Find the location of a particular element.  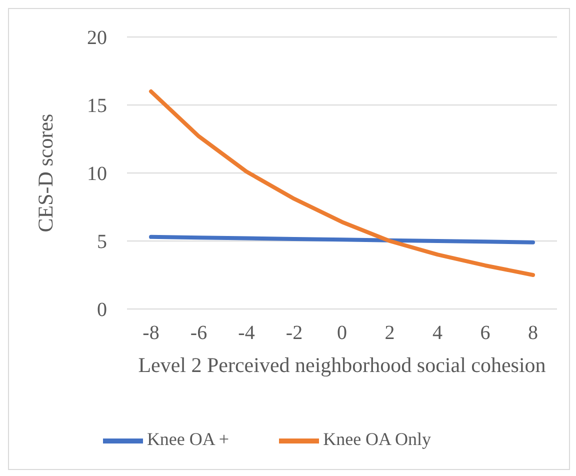

x-tick-label: 6 is located at coordinates (485, 333).